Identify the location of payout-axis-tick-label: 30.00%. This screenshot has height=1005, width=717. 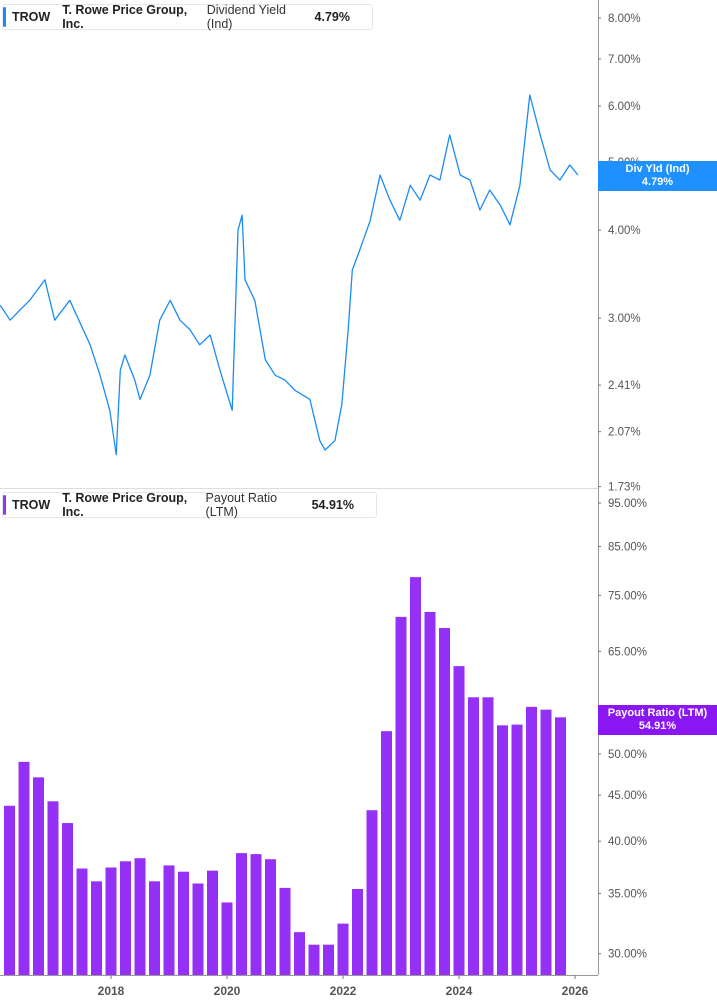
(627, 955).